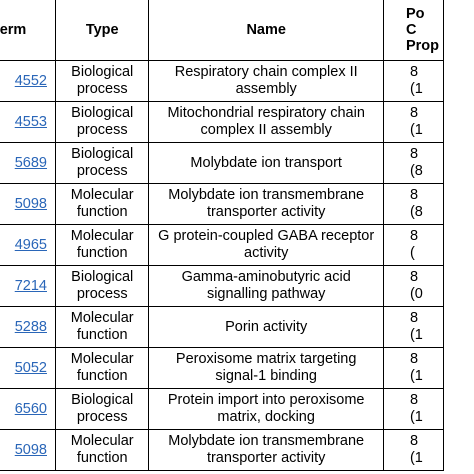 Image resolution: width=474 pixels, height=474 pixels. Describe the element at coordinates (30, 326) in the screenshot. I see `go-term-link: 5288` at that location.